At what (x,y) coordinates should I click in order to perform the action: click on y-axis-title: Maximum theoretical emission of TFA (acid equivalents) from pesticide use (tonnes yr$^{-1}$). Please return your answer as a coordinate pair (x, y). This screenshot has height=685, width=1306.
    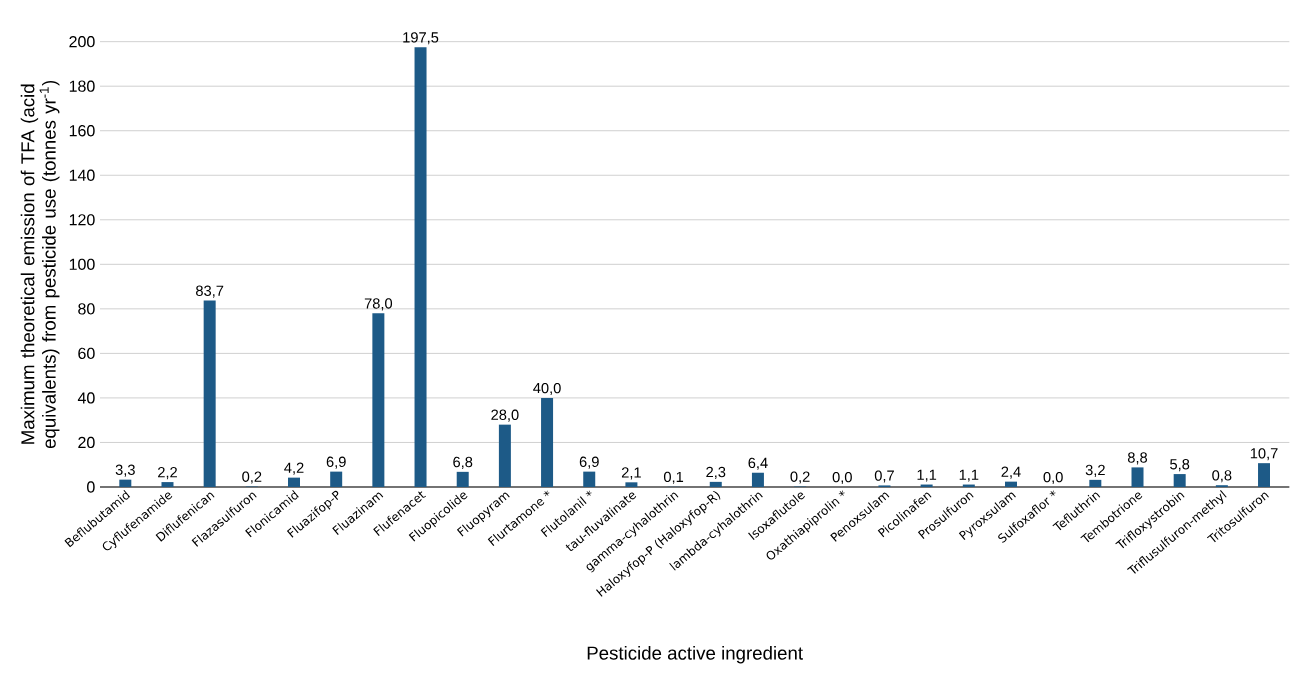
    Looking at the image, I should click on (40, 264).